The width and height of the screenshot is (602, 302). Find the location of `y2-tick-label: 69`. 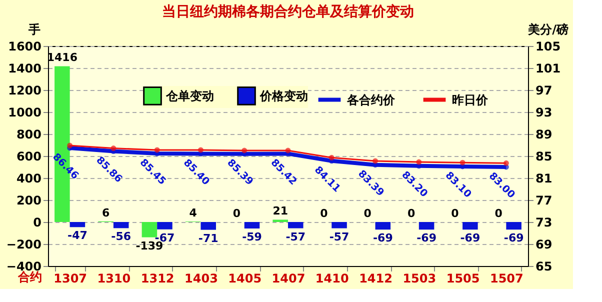

y2-tick-label: 69 is located at coordinates (544, 245).